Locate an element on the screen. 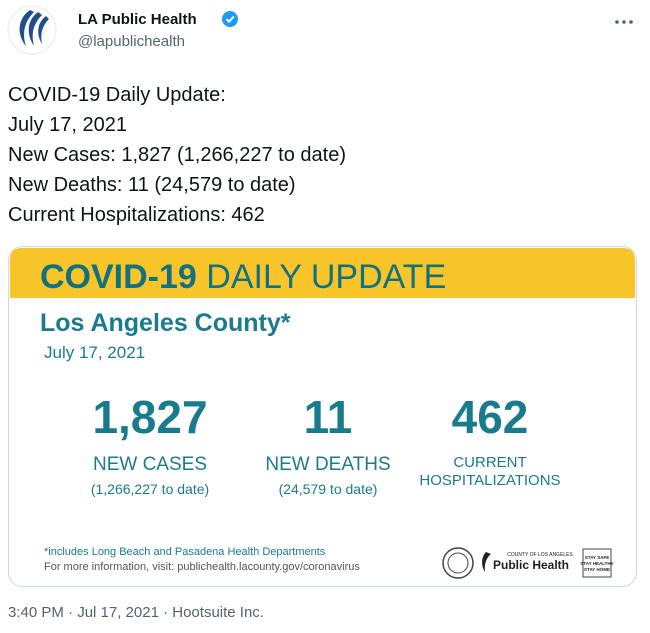 This screenshot has height=633, width=650. verified-badge is located at coordinates (230, 19).